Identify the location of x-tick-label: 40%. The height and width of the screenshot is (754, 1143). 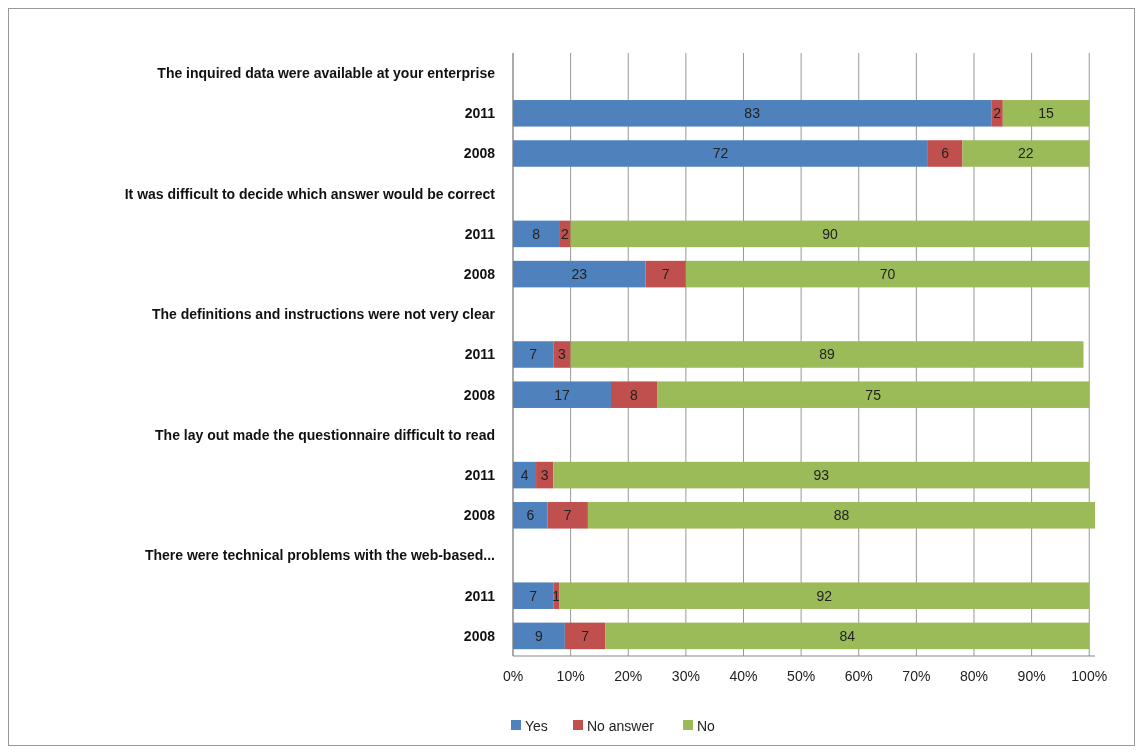
(743, 676).